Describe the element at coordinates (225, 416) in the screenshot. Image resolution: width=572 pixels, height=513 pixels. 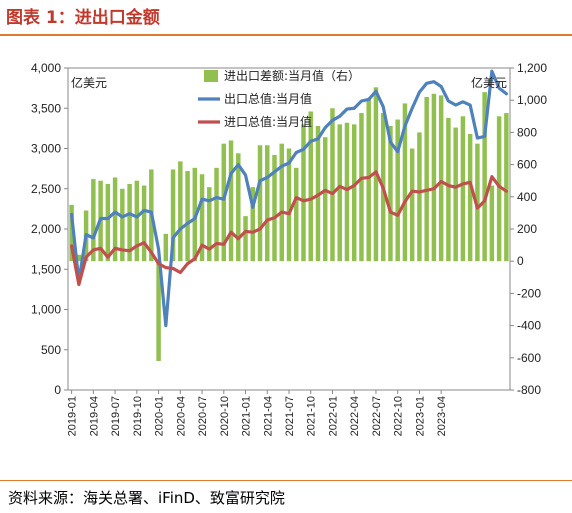
I see `x-tick-label: 2020-10` at that location.